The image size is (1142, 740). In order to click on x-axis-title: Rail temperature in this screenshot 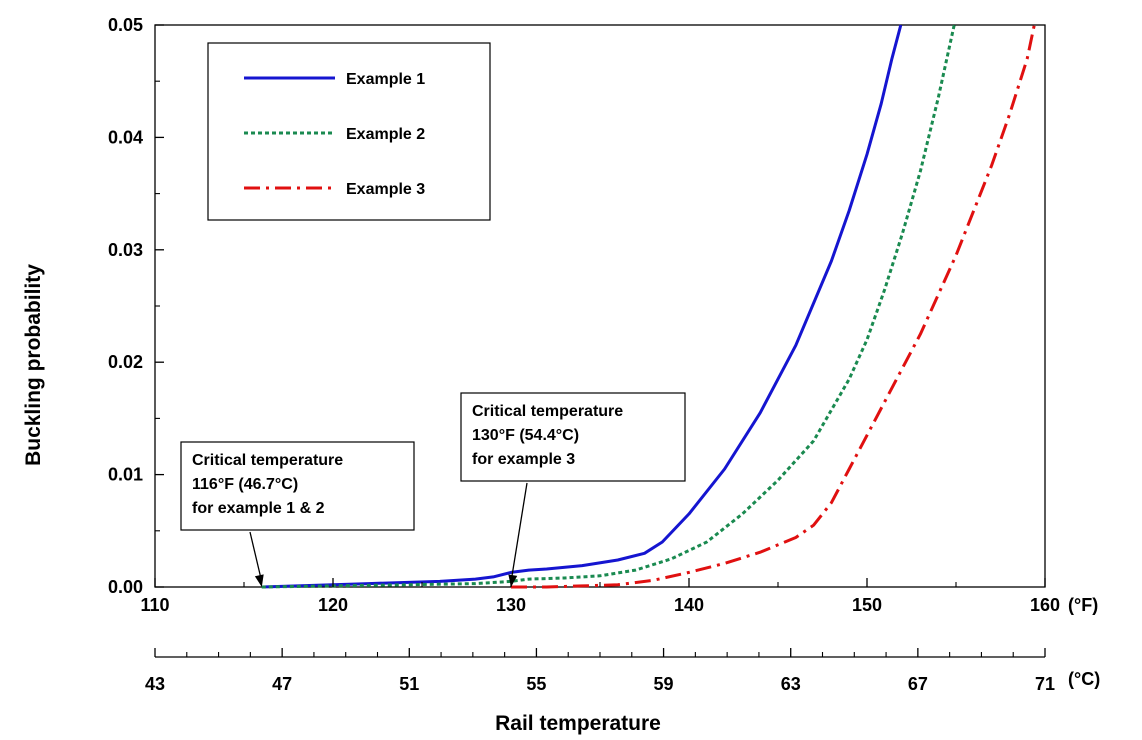, I will do `click(578, 723)`.